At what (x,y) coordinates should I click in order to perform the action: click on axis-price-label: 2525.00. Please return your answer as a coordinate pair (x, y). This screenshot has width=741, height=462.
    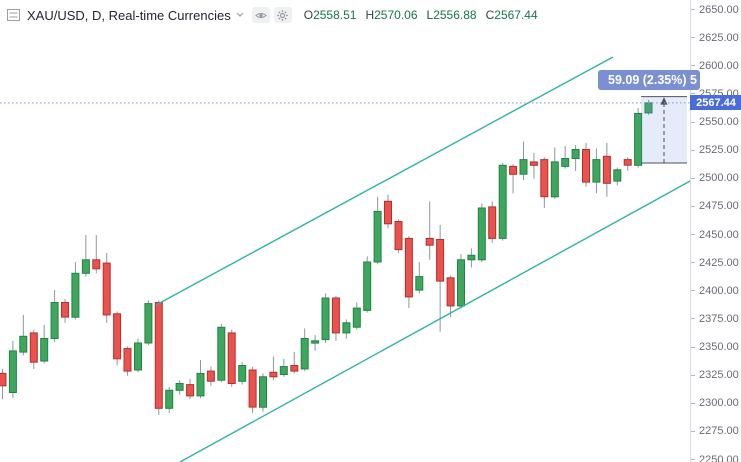
    Looking at the image, I should click on (715, 150).